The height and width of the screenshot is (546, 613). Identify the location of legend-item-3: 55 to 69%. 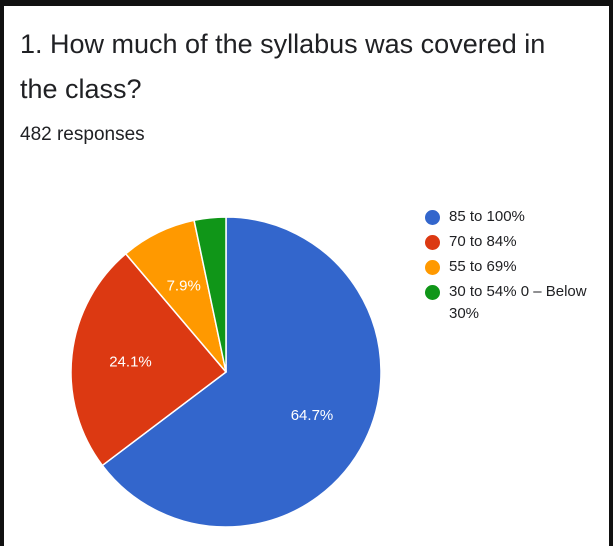
(517, 267).